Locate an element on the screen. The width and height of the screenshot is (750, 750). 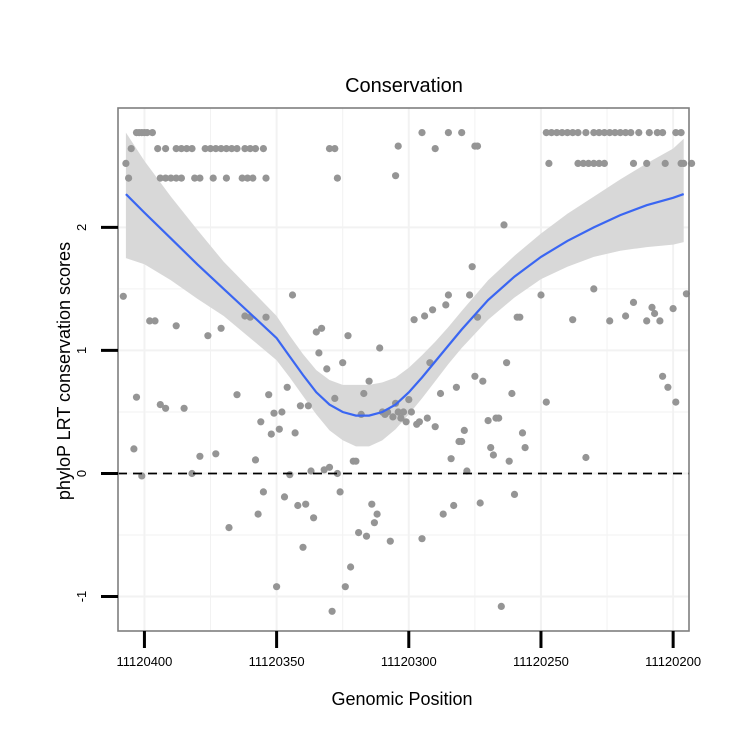
y-tick-label: -1 is located at coordinates (81, 597).